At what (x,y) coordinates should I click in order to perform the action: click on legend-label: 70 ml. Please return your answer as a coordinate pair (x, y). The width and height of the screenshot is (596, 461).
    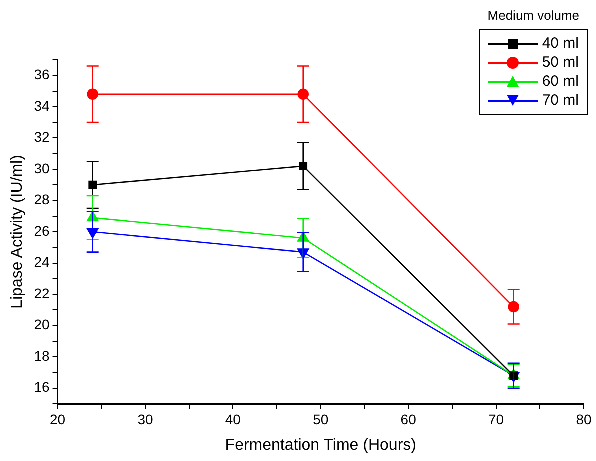
    Looking at the image, I should click on (560, 100).